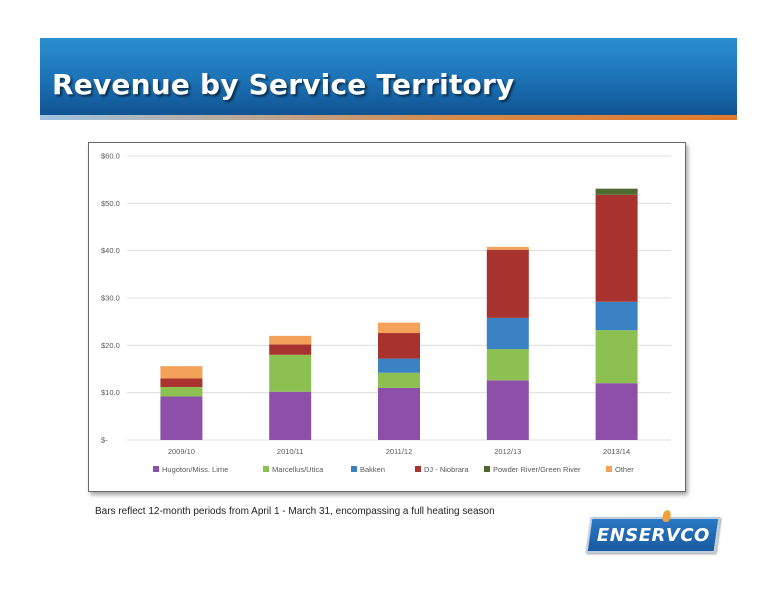  What do you see at coordinates (283, 84) in the screenshot?
I see `slide-title: Revenue by Service Territory` at bounding box center [283, 84].